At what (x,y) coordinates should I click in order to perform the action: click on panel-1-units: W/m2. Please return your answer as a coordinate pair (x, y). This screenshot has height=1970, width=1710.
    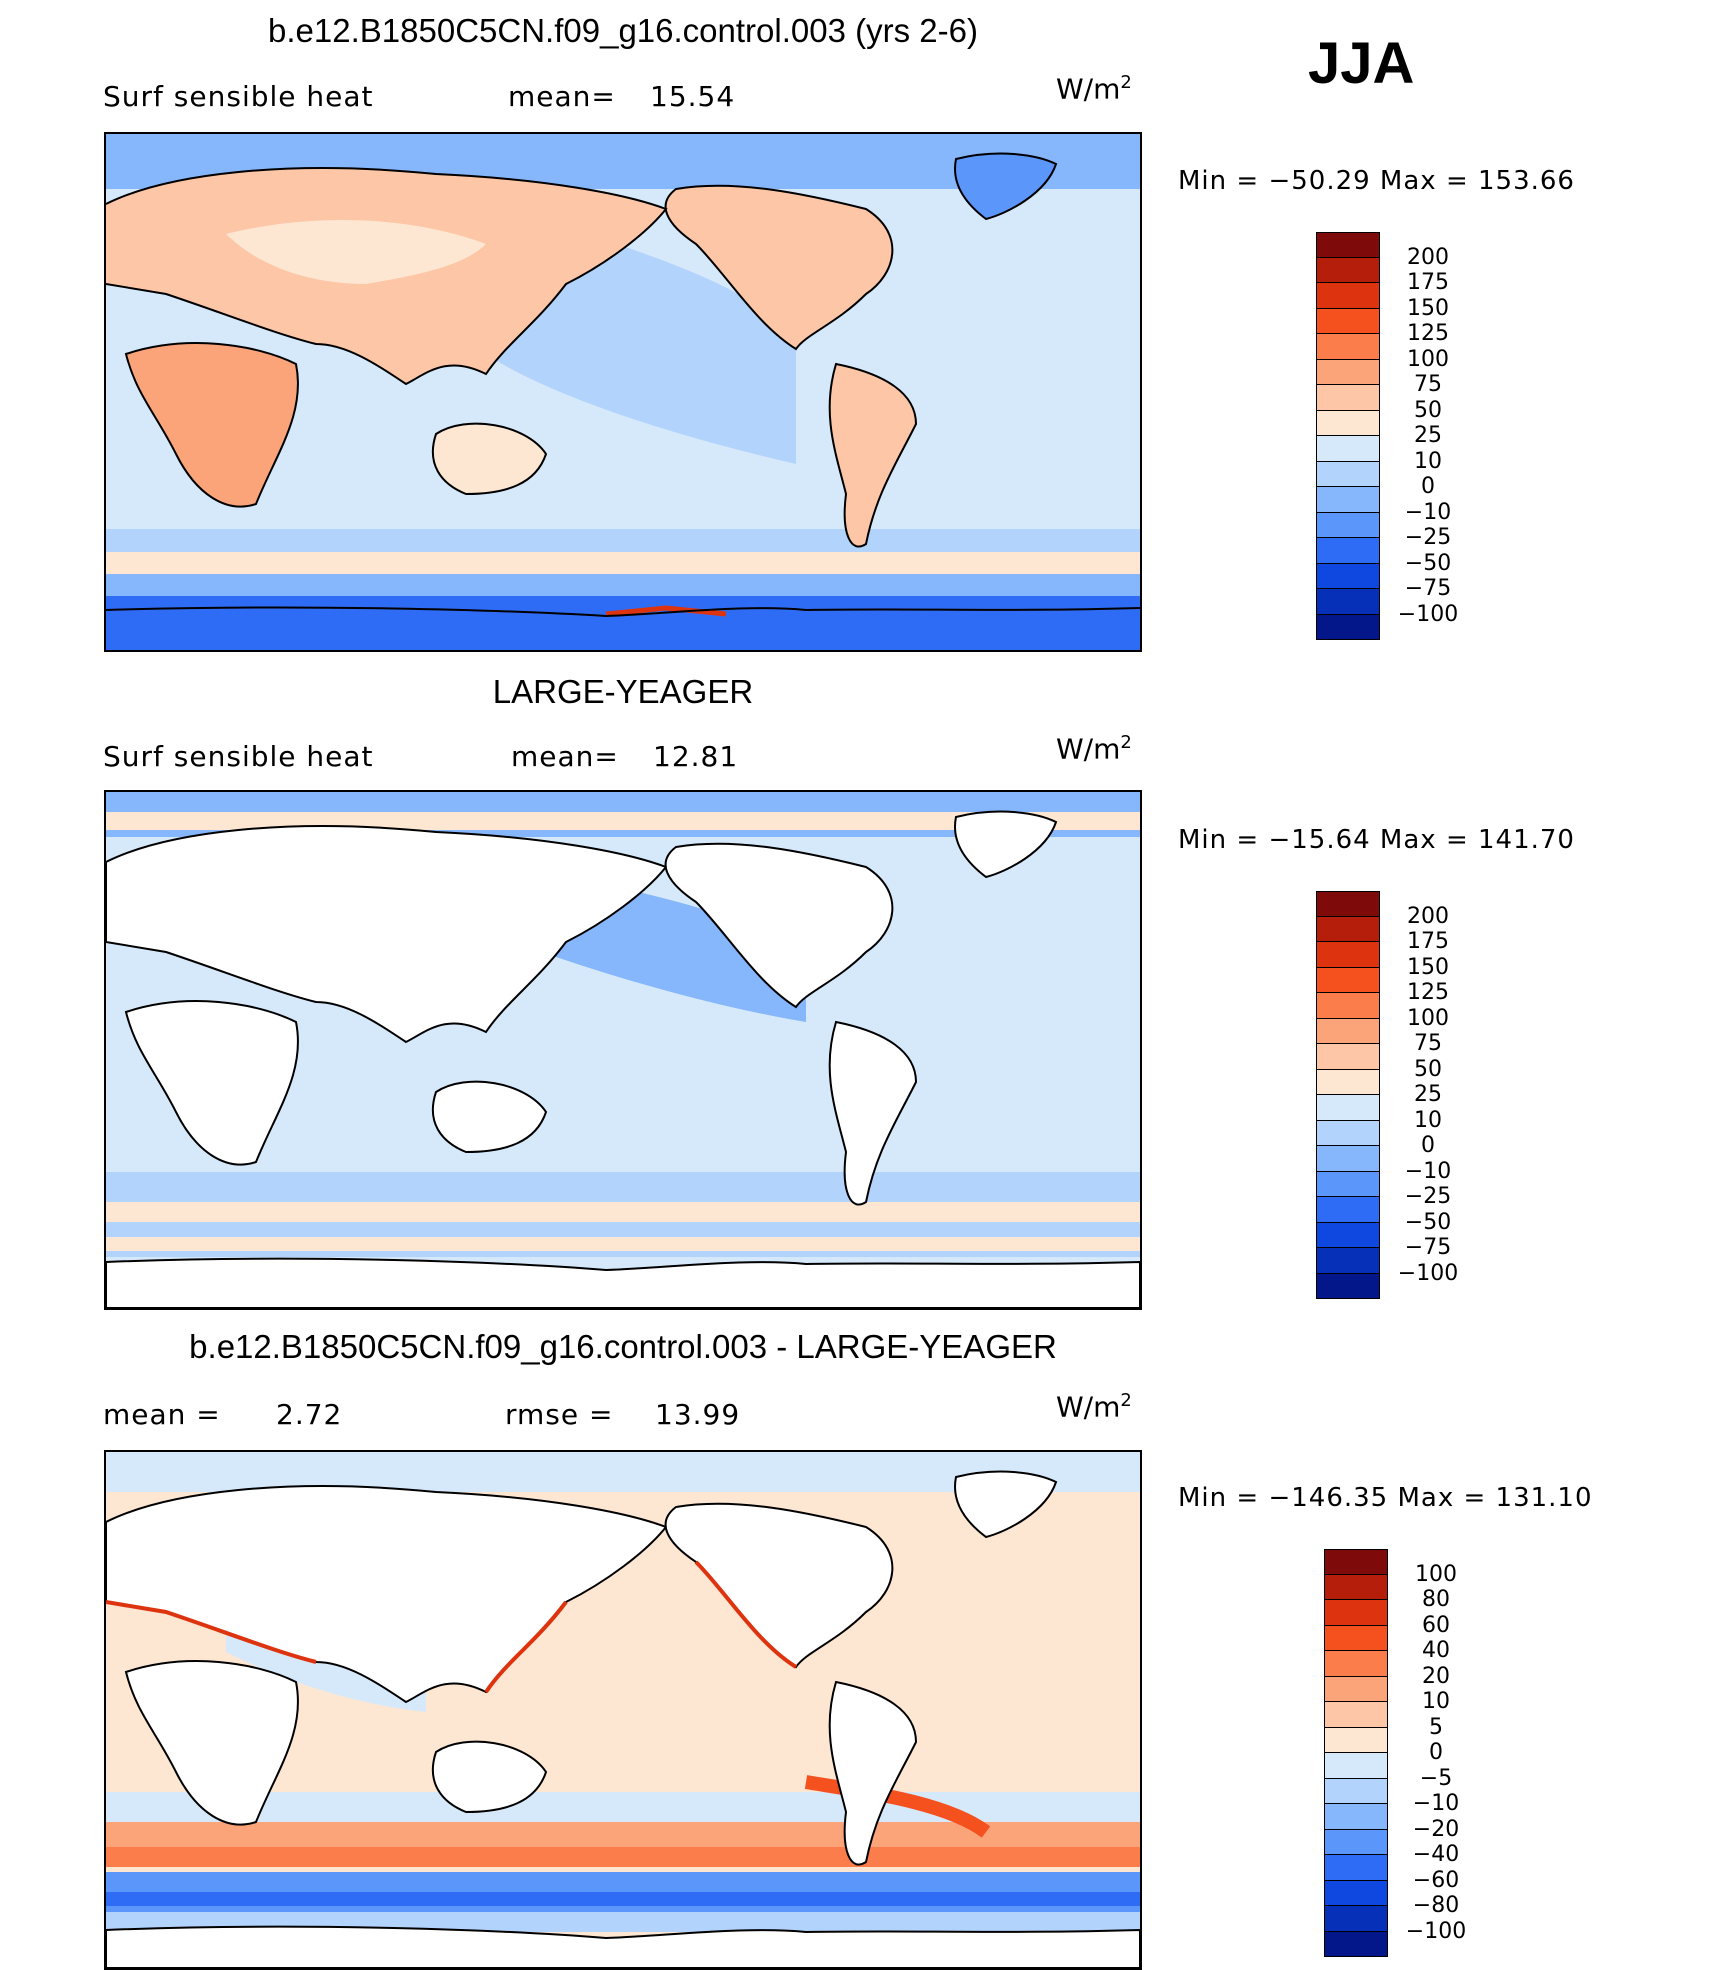
    Looking at the image, I should click on (1094, 89).